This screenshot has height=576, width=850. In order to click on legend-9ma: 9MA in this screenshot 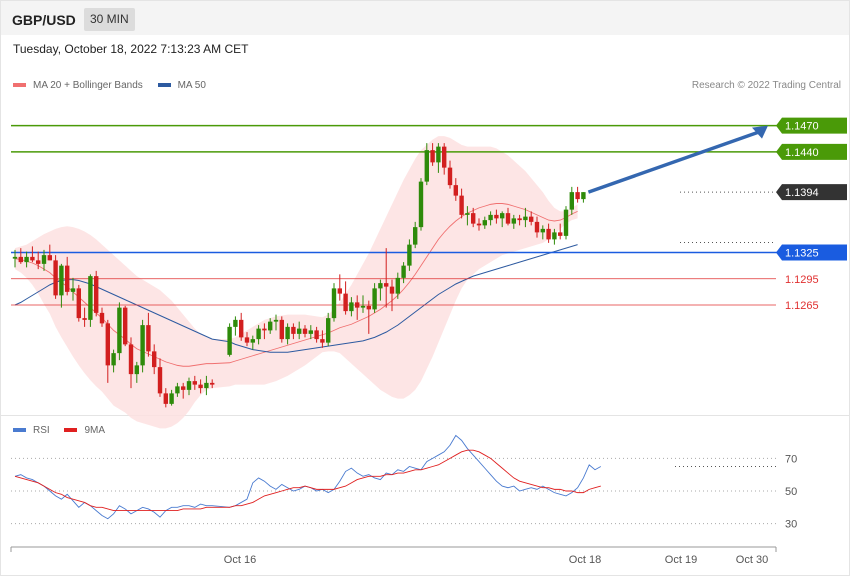, I will do `click(84, 430)`.